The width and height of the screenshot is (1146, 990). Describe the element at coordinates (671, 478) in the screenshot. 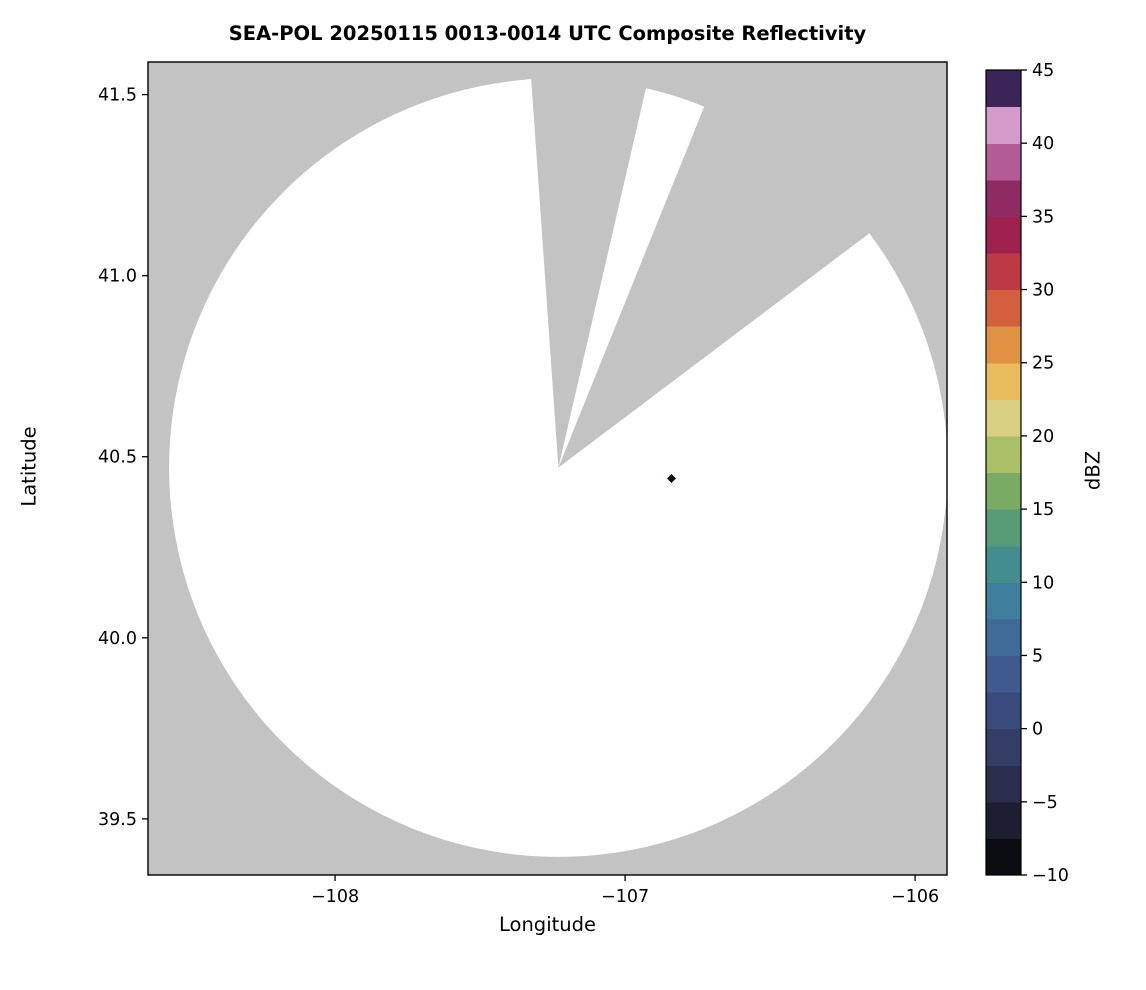

I see `radar-echo-point` at that location.